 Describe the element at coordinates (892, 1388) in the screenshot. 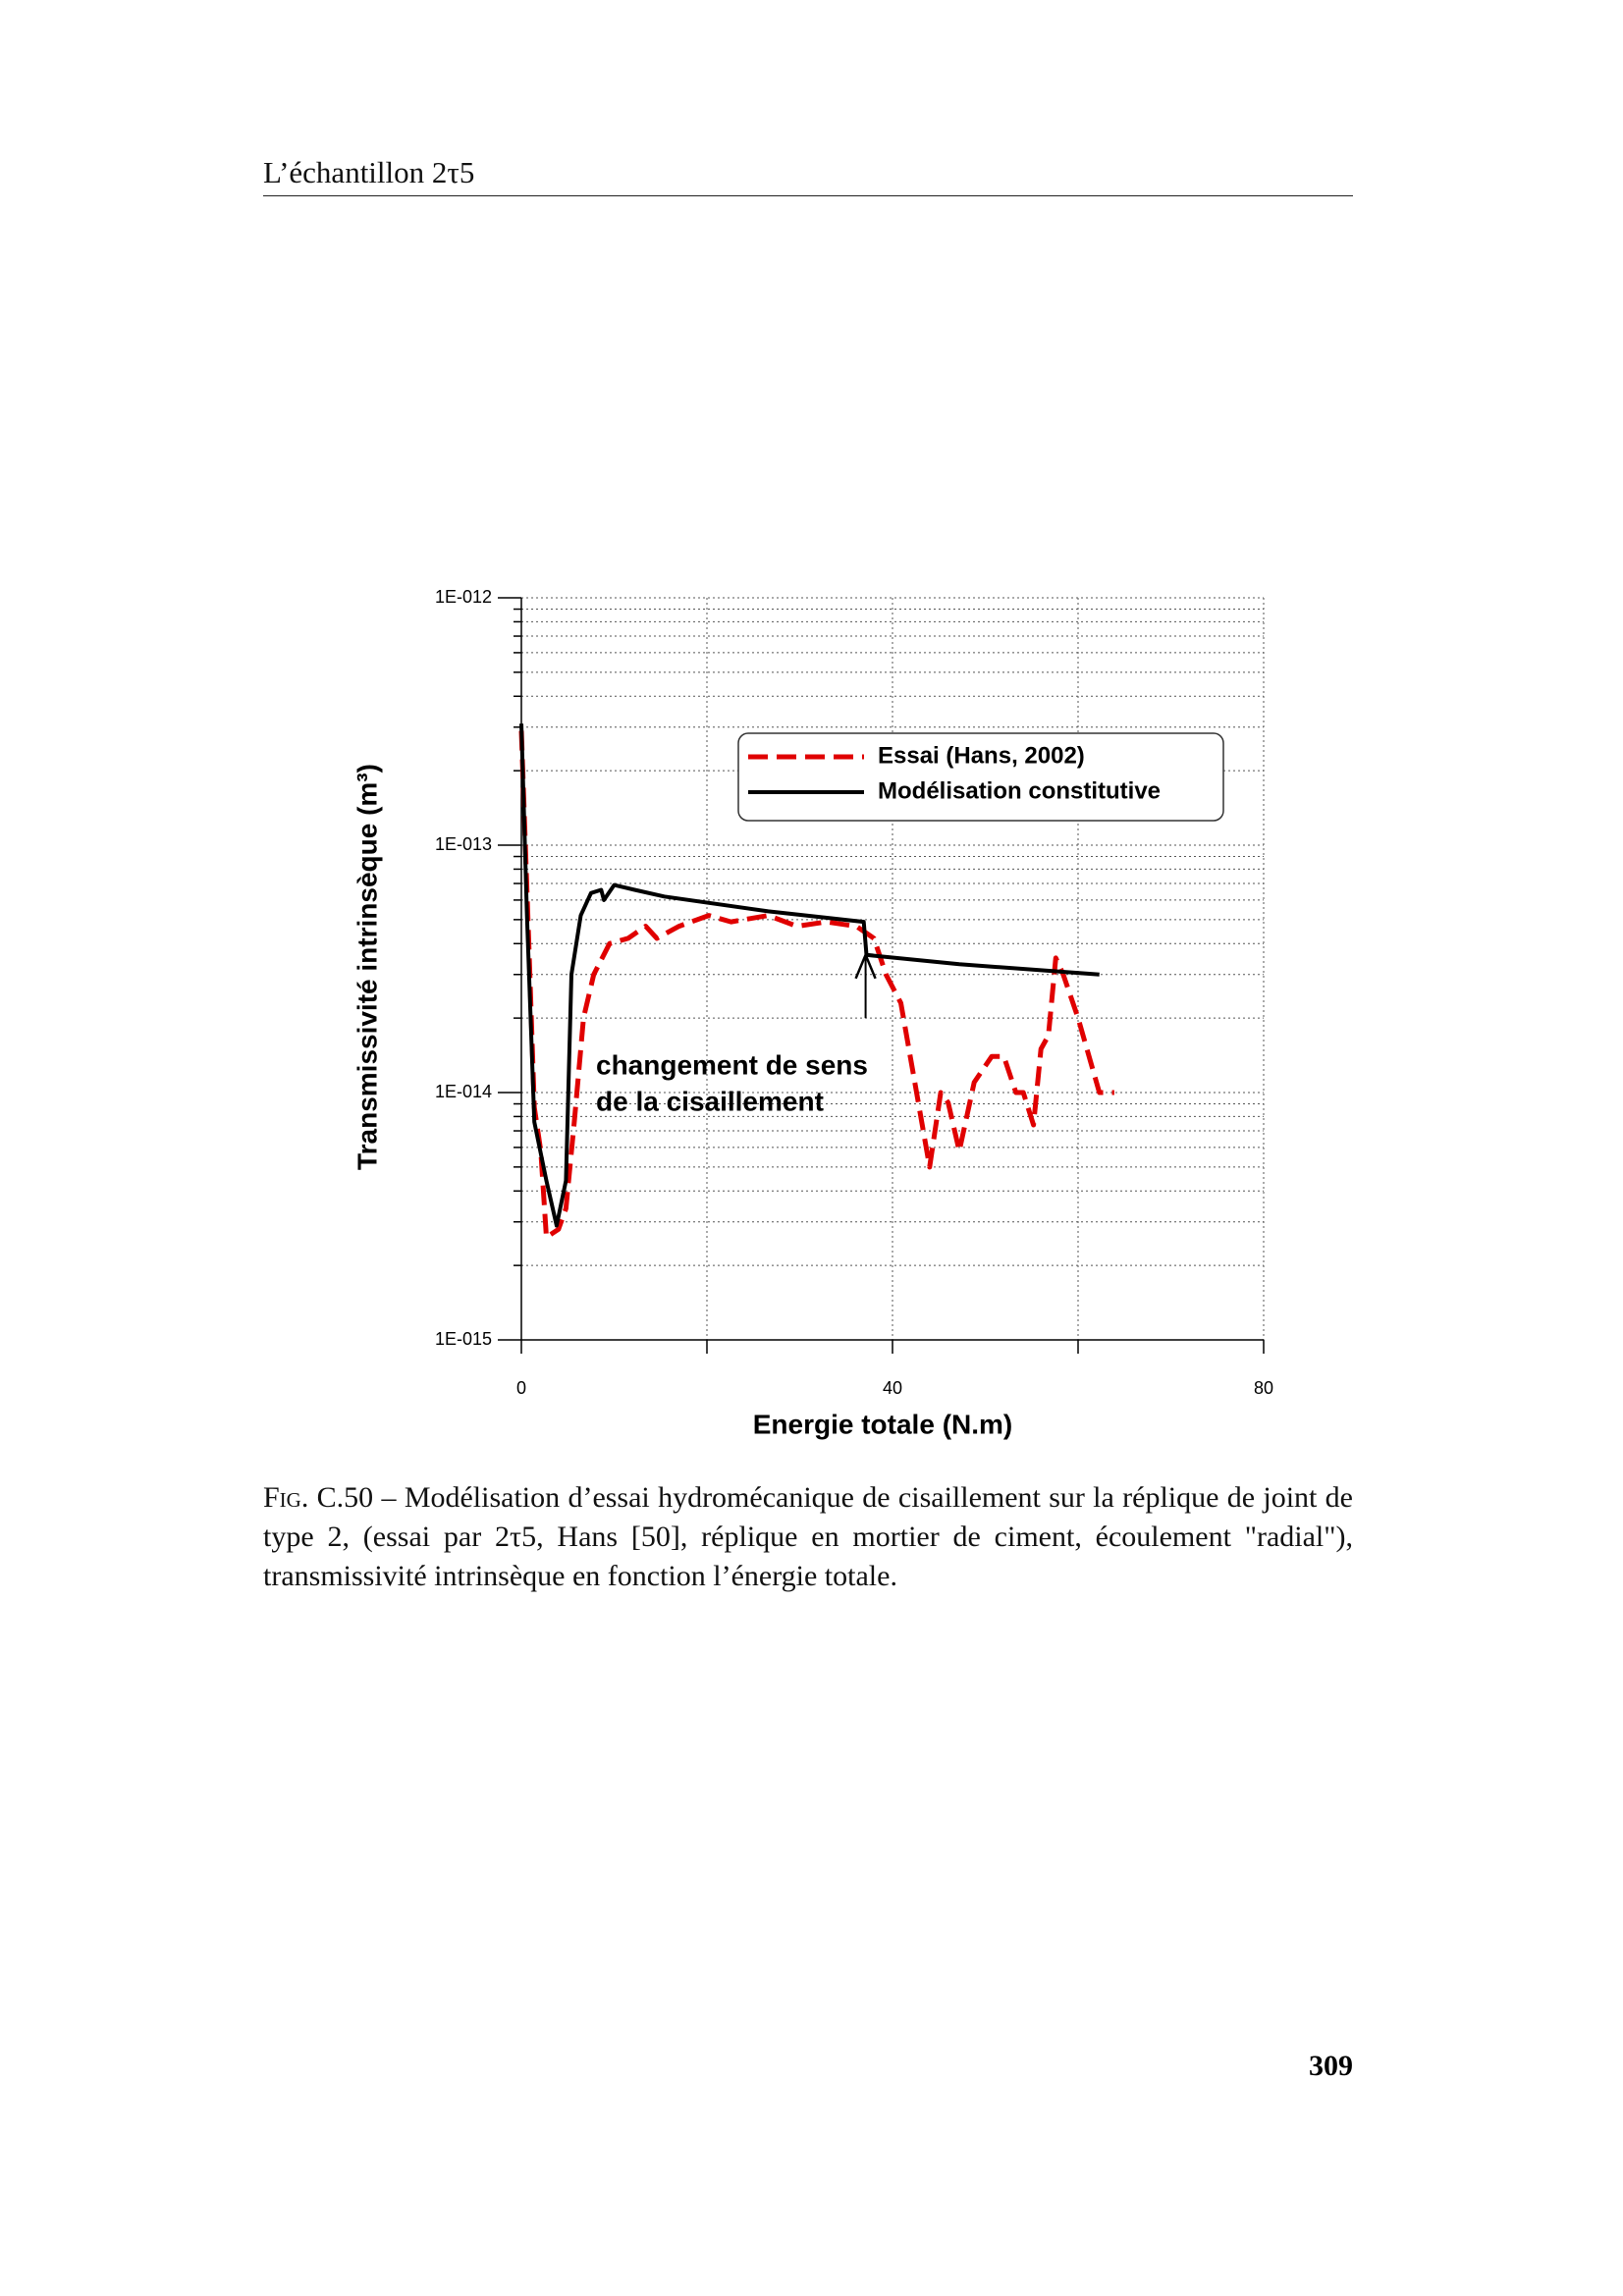

I see `x-tick-label: 40` at that location.